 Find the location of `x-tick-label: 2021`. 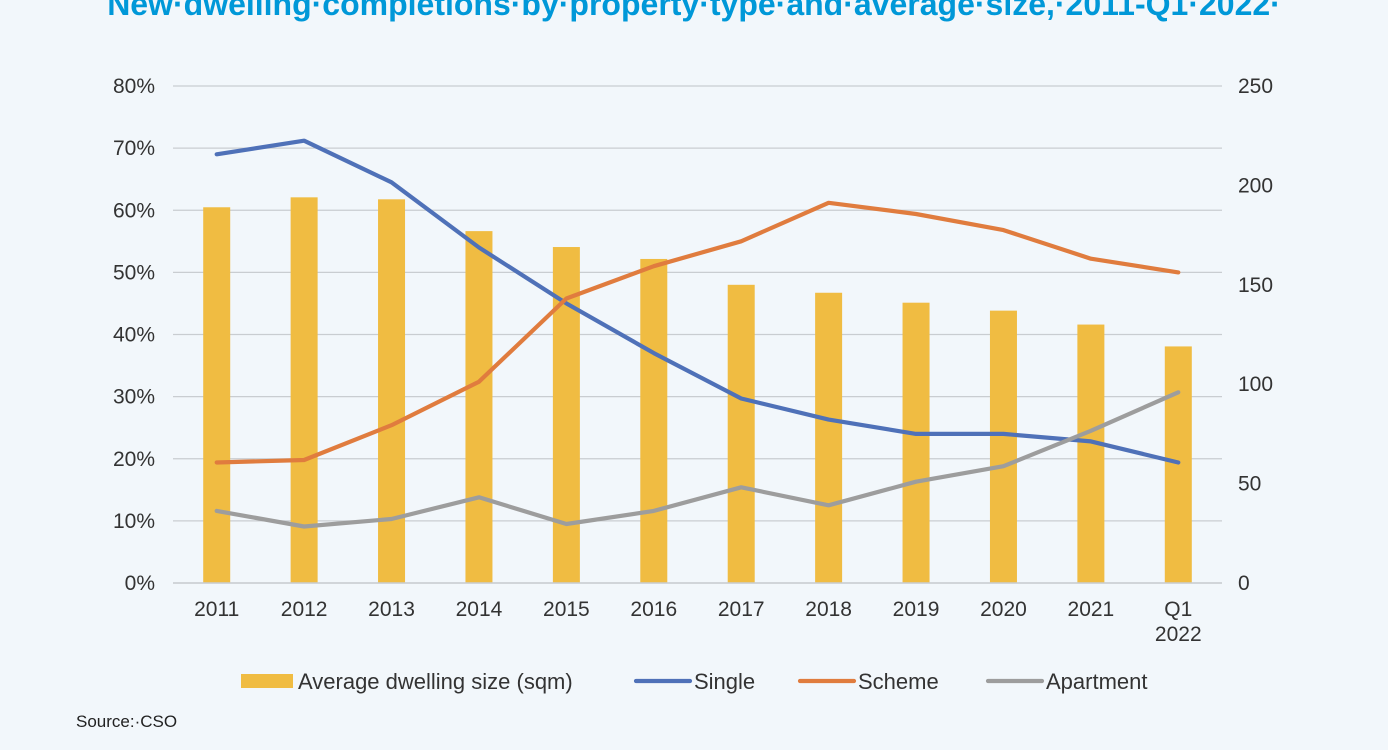

x-tick-label: 2021 is located at coordinates (1091, 609).